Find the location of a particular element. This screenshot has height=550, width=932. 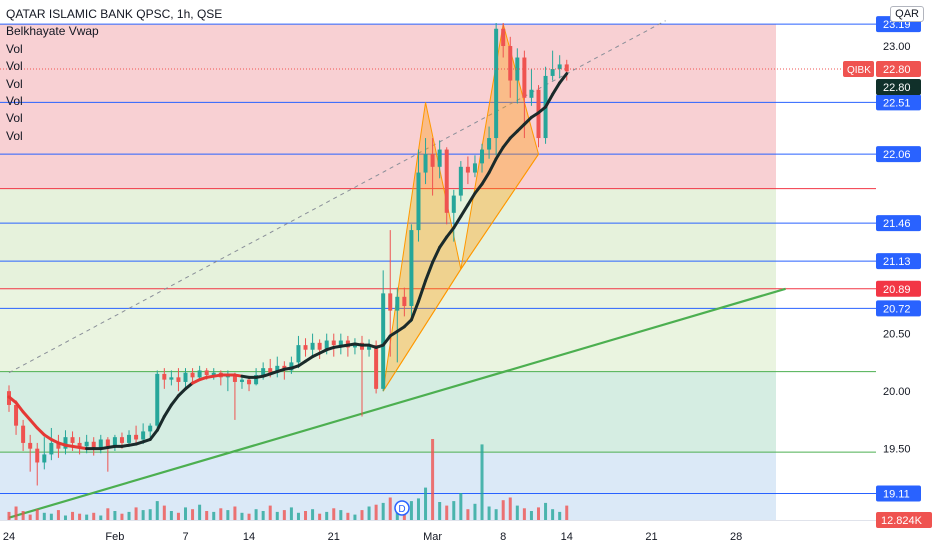

y-tick-label: 20.00 is located at coordinates (897, 392).